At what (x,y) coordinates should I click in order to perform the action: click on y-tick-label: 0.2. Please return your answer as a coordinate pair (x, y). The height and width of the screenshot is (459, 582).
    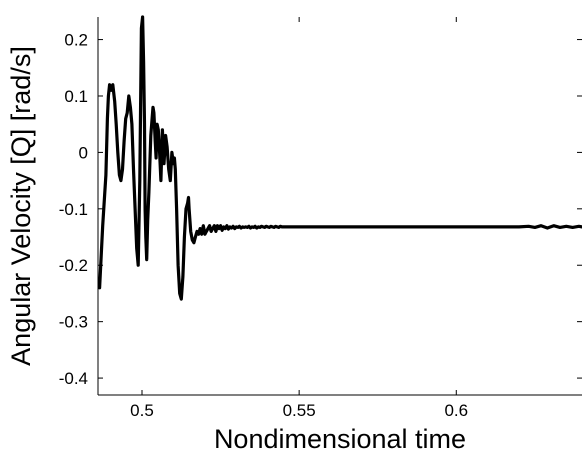
    Looking at the image, I should click on (76, 40).